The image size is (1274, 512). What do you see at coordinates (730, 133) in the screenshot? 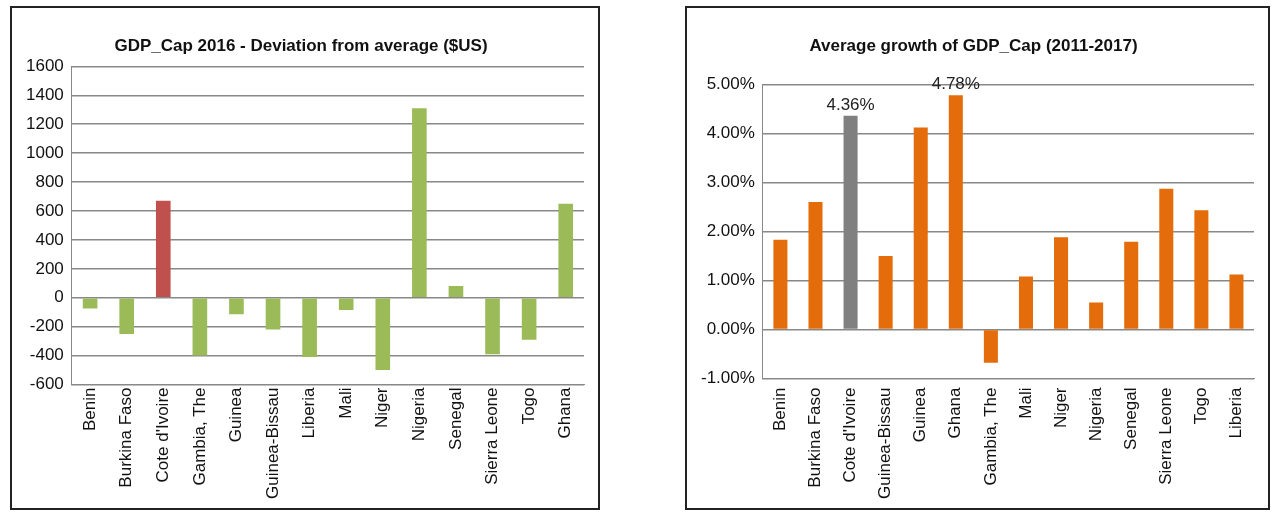
I see `y-tick-label: 4.00%` at bounding box center [730, 133].